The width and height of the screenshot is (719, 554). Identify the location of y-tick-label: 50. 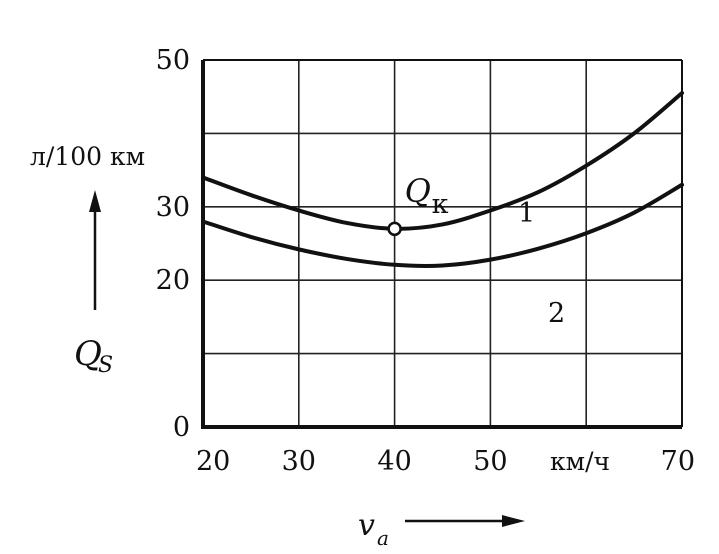
(173, 60).